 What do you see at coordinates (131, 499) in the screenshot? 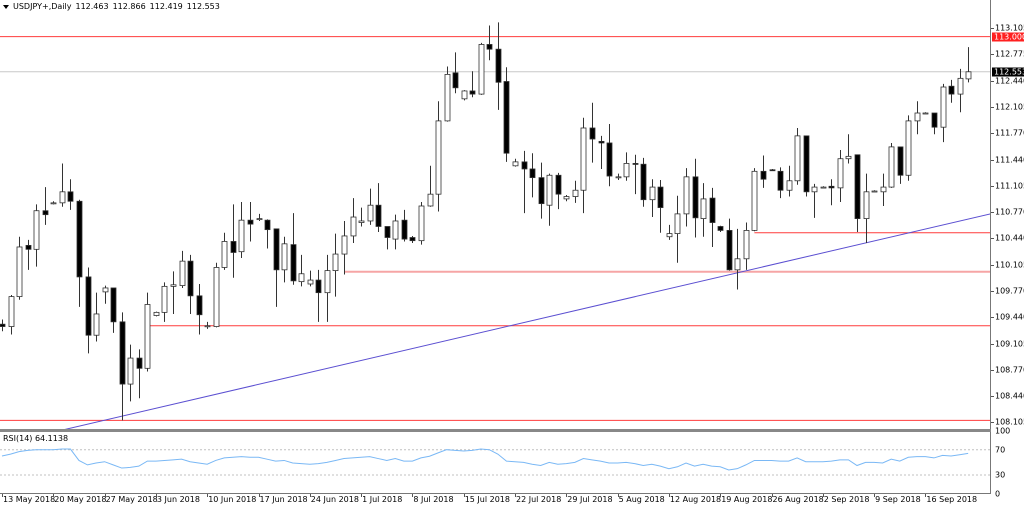
I see `date-label: 27 May 2018` at bounding box center [131, 499].